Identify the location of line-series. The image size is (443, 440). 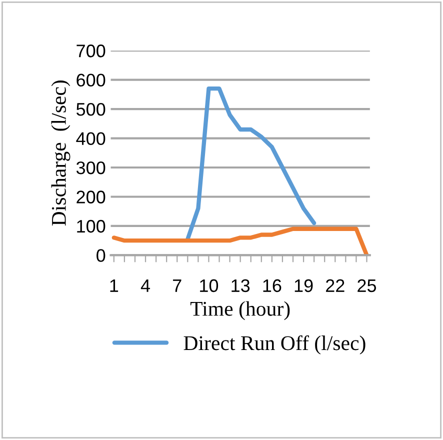
(251, 164).